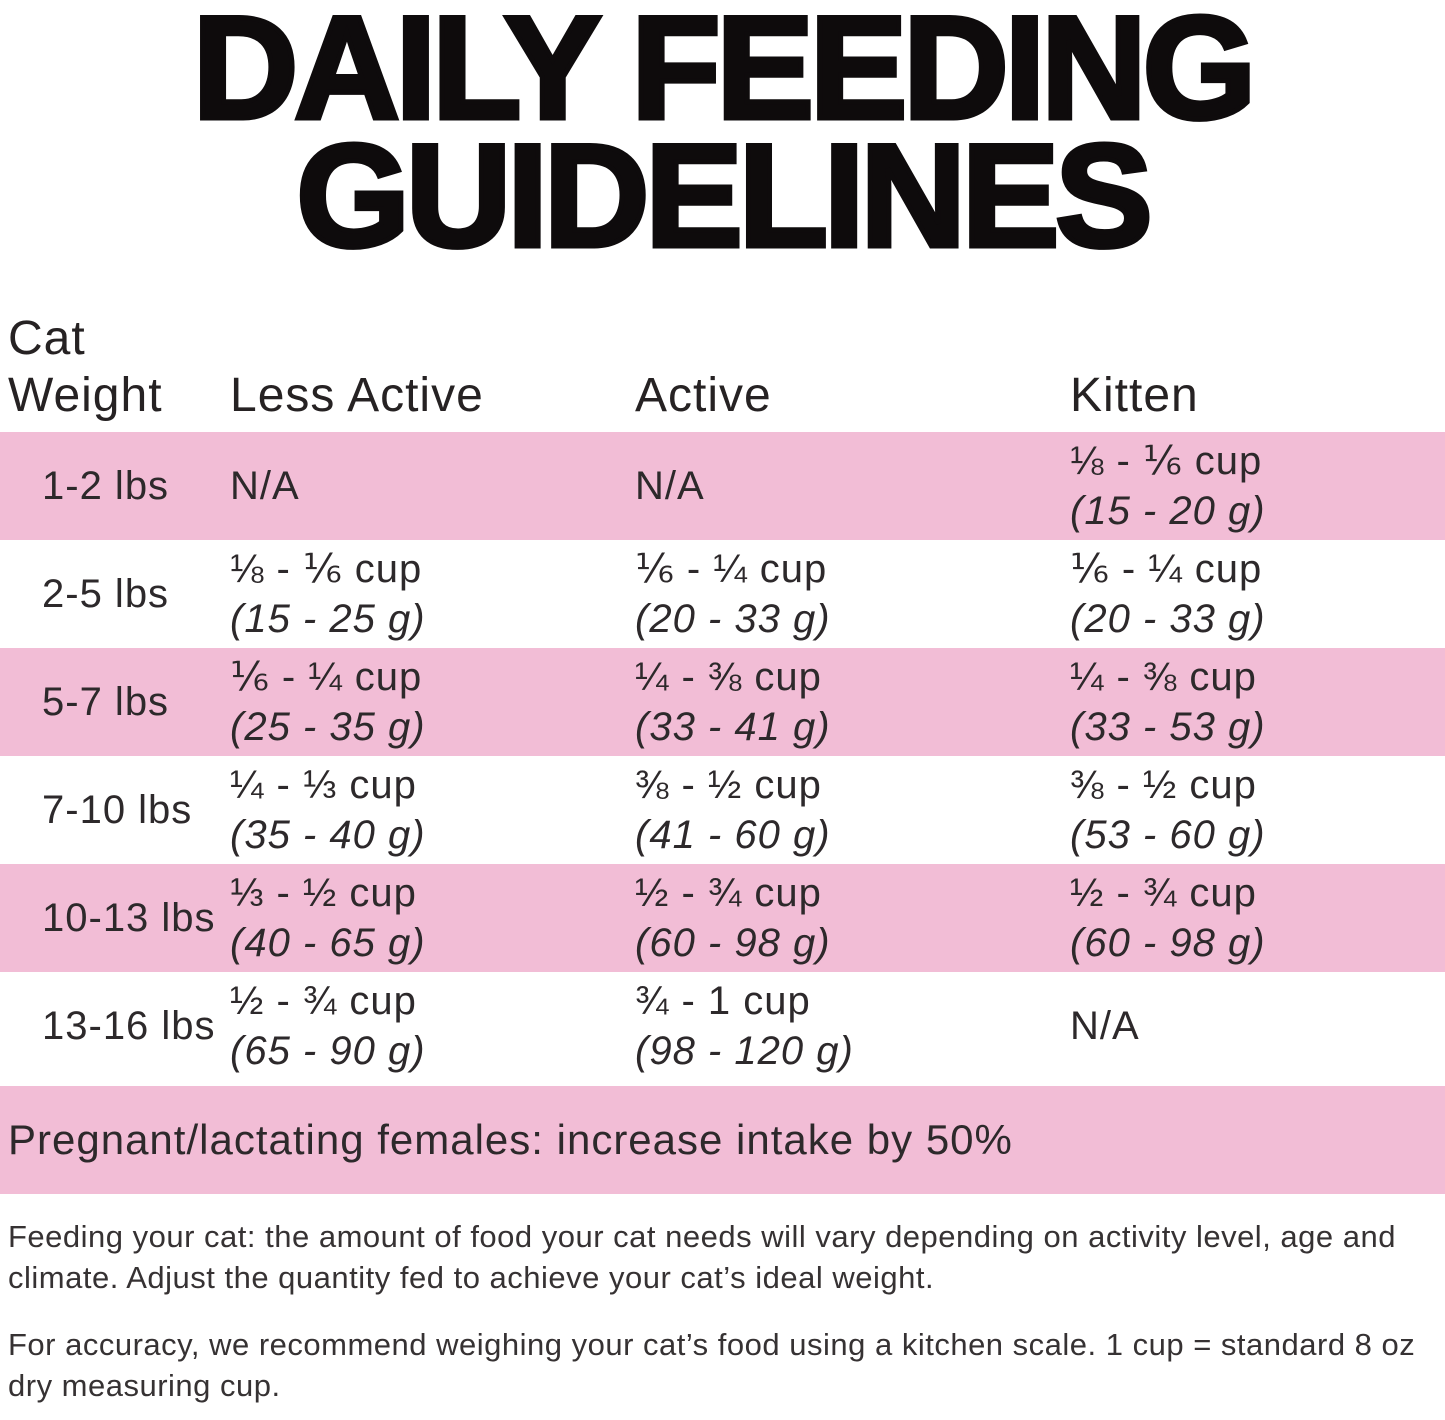 This screenshot has height=1420, width=1445. I want to click on table-header-row: Cat Weight Less Active Active Kitten, so click(722, 346).